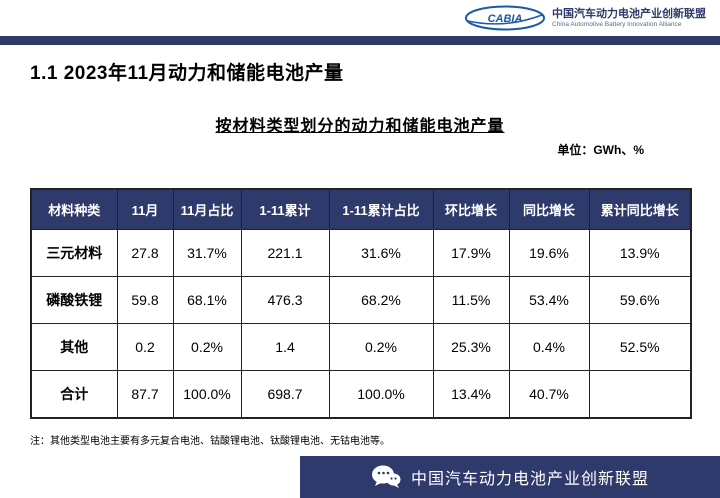  What do you see at coordinates (74, 394) in the screenshot?
I see `cell-material: 合计` at bounding box center [74, 394].